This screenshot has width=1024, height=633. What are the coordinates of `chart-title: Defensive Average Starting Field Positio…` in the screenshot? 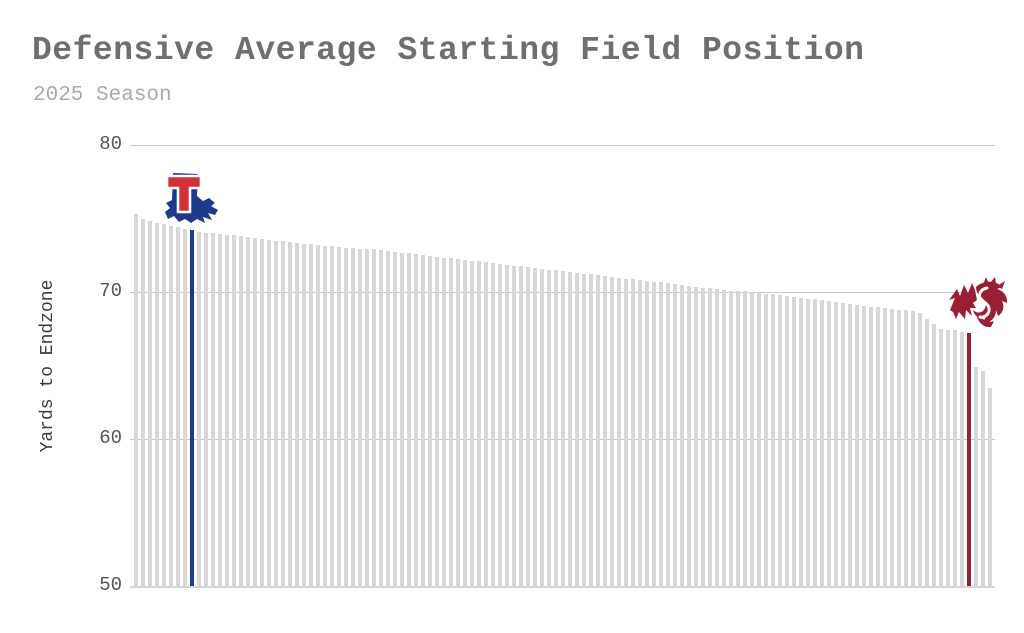 It's located at (448, 50).